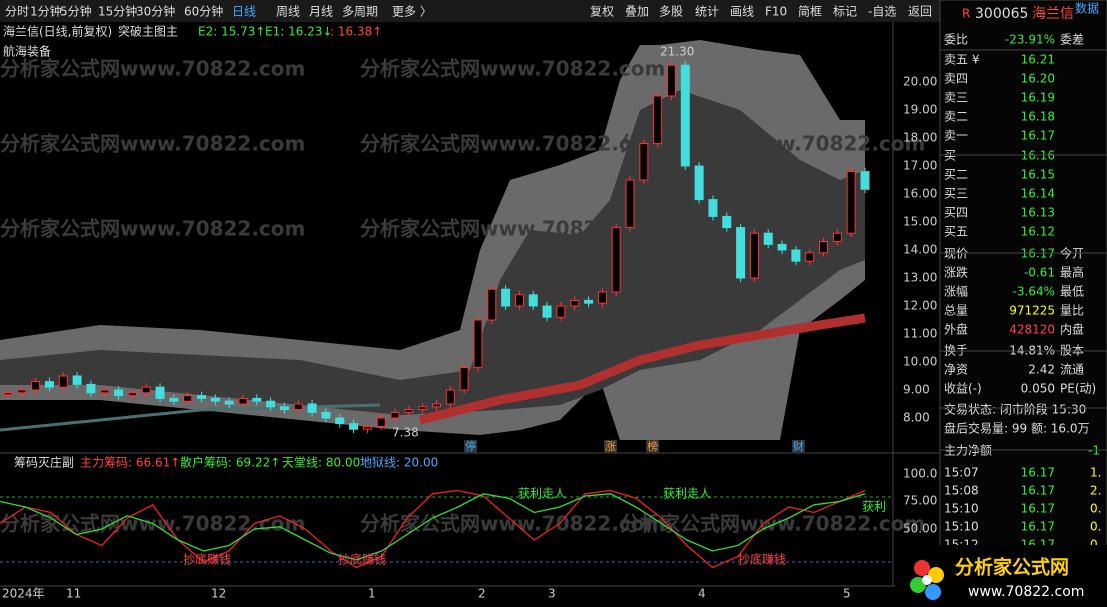 Image resolution: width=1107 pixels, height=607 pixels. Describe the element at coordinates (920, 110) in the screenshot. I see `y-tick-label: 19.00` at that location.